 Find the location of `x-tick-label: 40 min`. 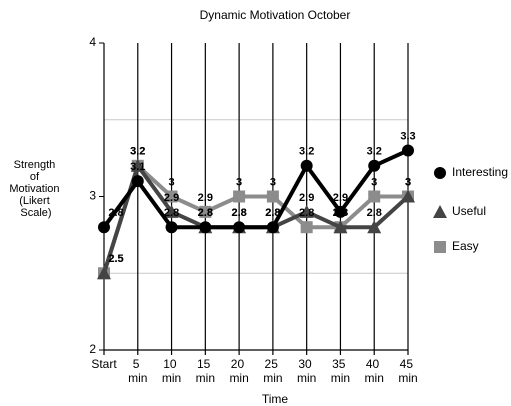

x-tick-label: 40 min is located at coordinates (374, 371).